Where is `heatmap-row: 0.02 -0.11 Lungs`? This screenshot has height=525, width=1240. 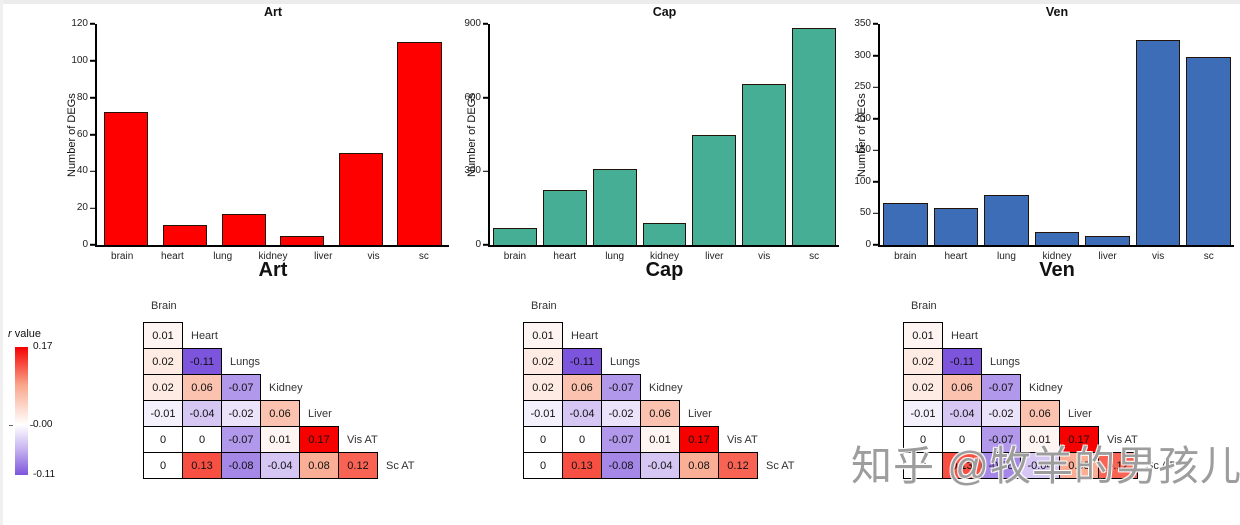 heatmap-row: 0.02 -0.11 Lungs is located at coordinates (1068, 361).